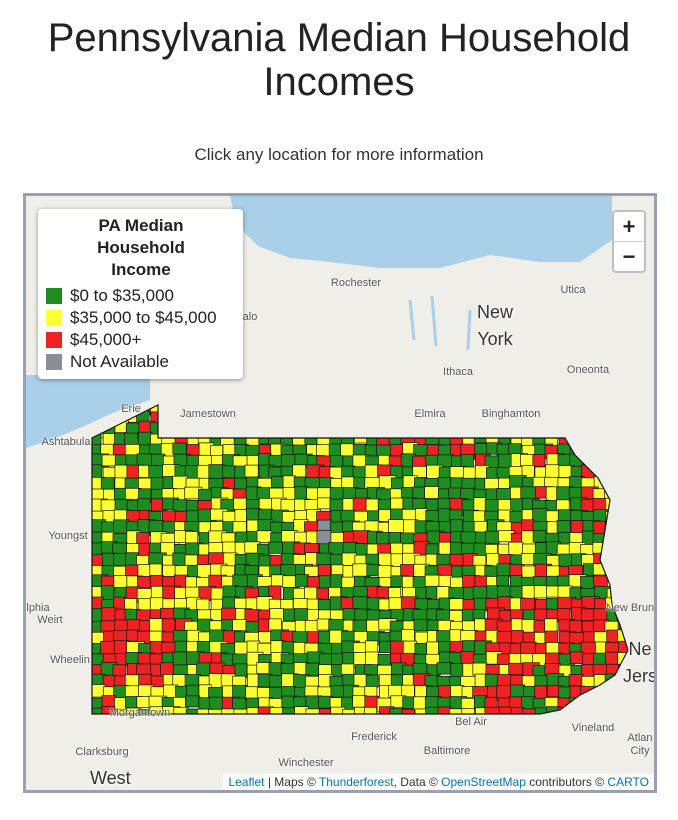  Describe the element at coordinates (483, 782) in the screenshot. I see `attribution-link: OpenStreetMap` at that location.